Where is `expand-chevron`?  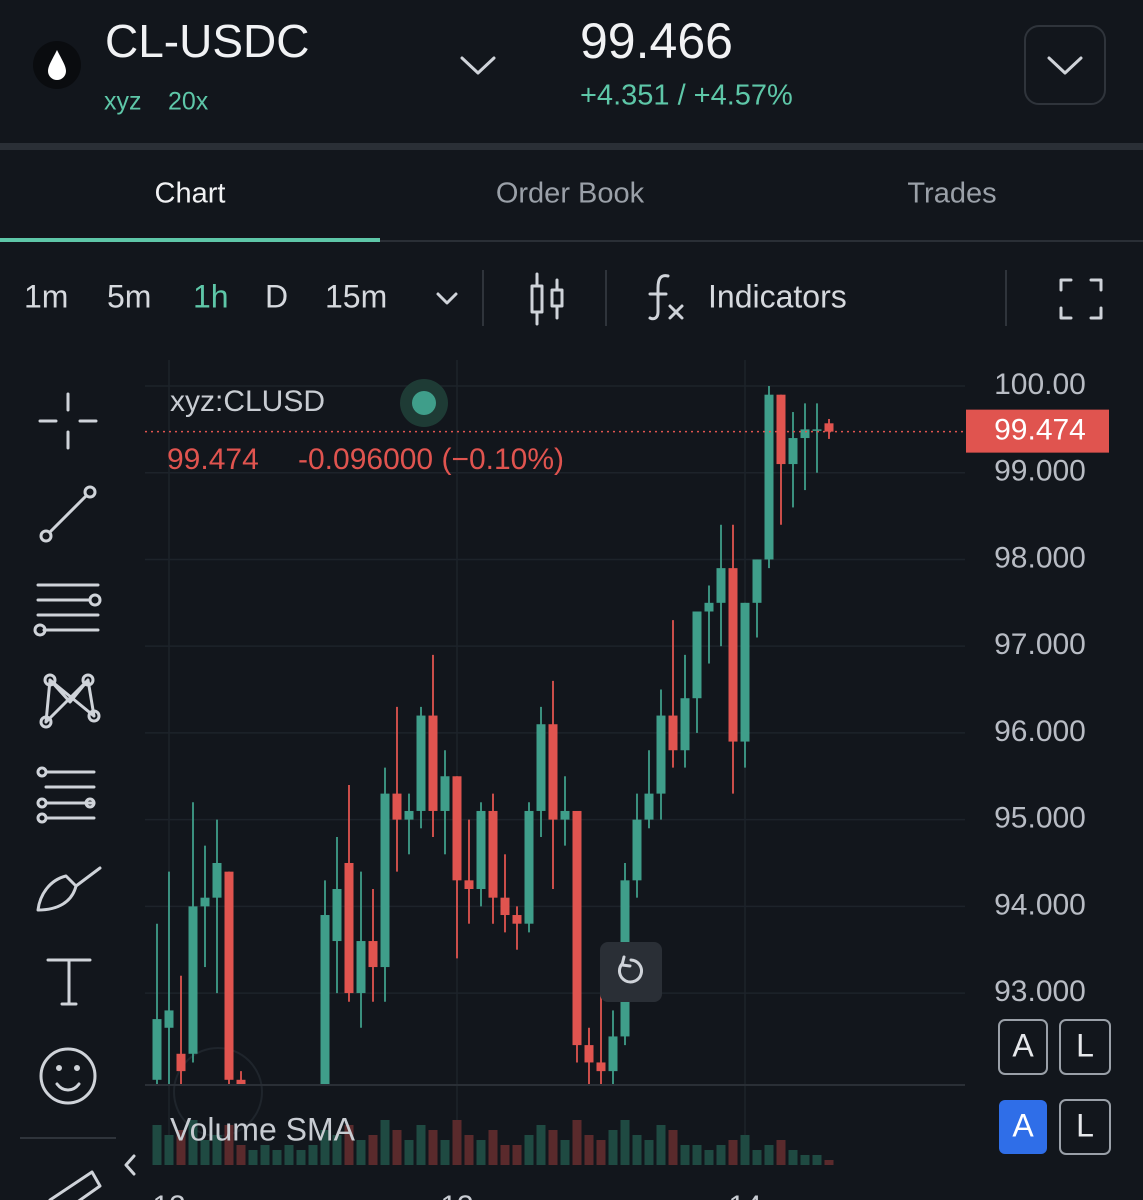
expand-chevron is located at coordinates (1065, 65).